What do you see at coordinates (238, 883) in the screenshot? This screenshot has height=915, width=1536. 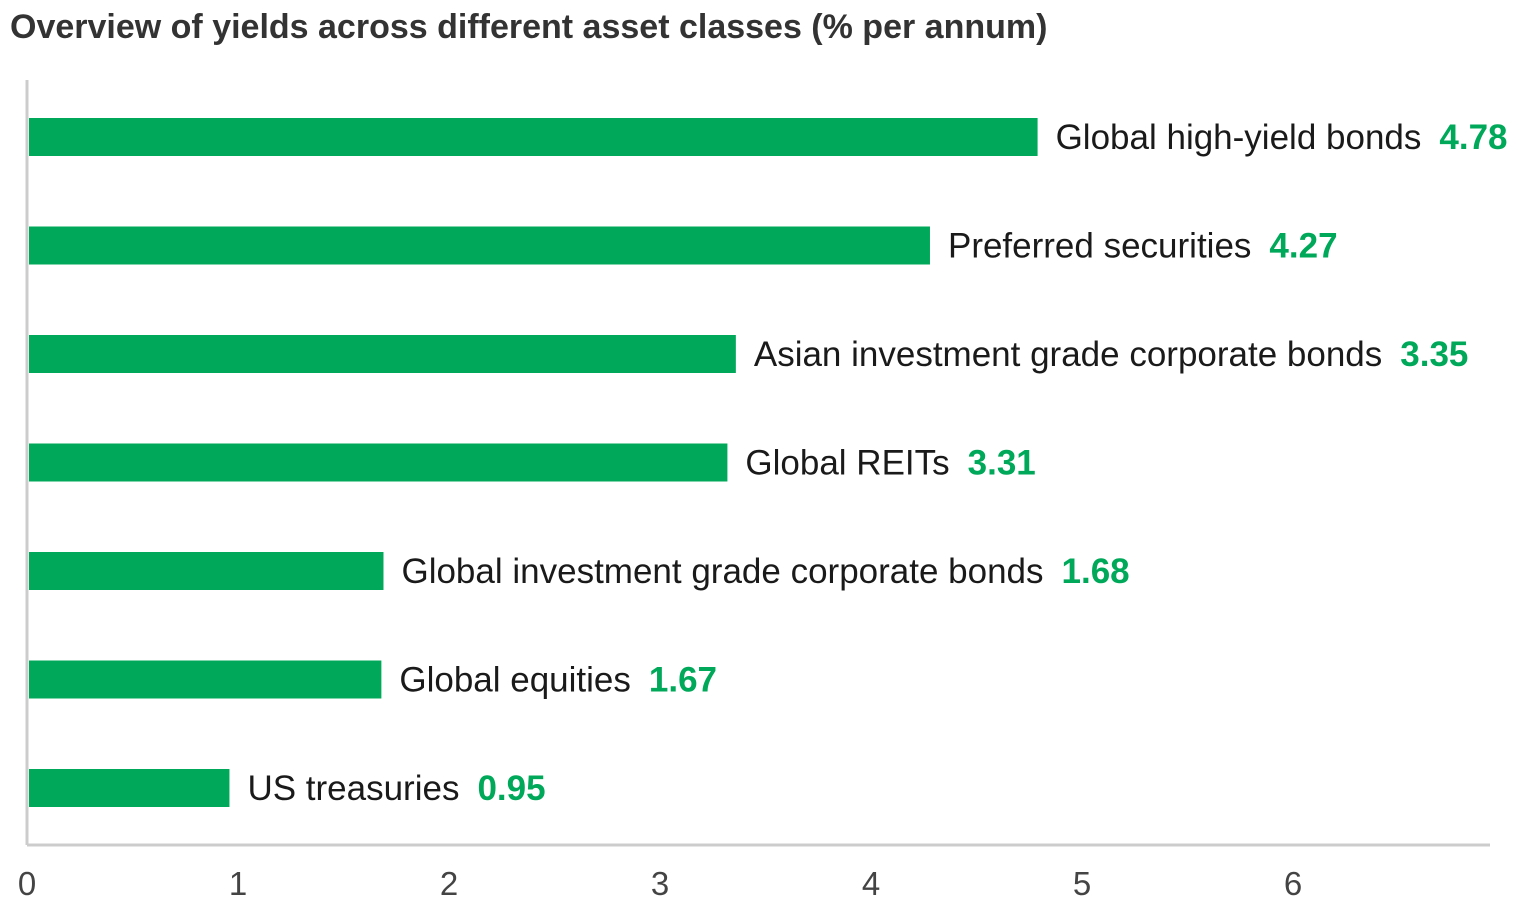 I see `x-tick-label: 1` at bounding box center [238, 883].